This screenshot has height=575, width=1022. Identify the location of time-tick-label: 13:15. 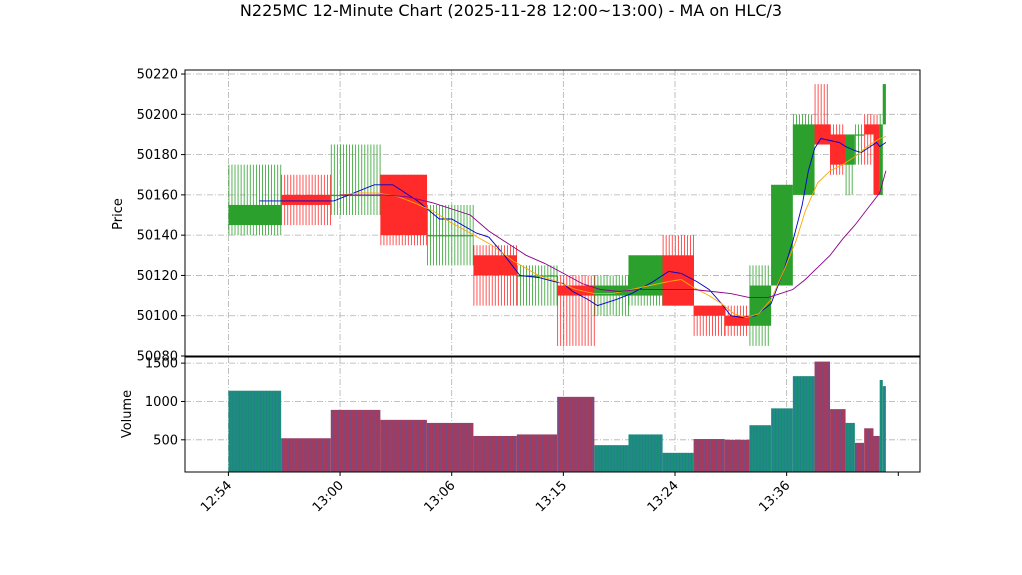
(551, 496).